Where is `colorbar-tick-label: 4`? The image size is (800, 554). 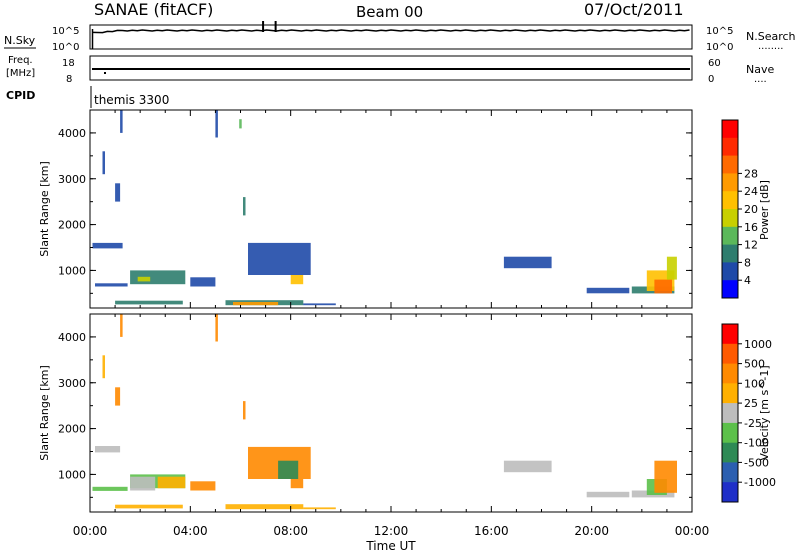 colorbar-tick-label: 4 is located at coordinates (747, 280).